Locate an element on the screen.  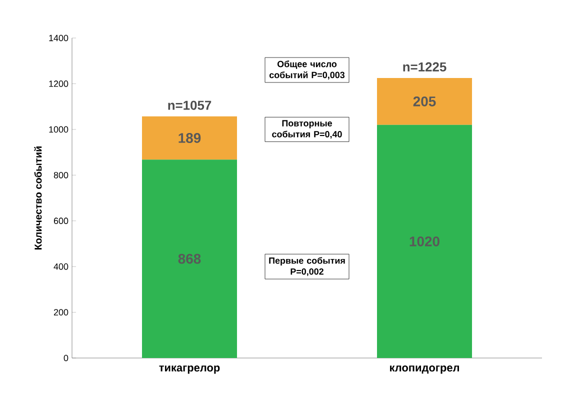
annotation: Первые события P=0,002 is located at coordinates (307, 266).